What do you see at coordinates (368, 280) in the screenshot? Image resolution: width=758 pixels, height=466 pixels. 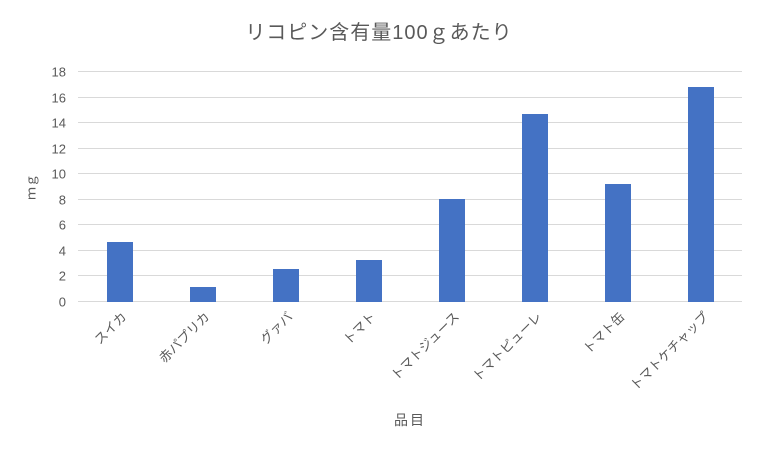 I see `bar-トマト` at bounding box center [368, 280].